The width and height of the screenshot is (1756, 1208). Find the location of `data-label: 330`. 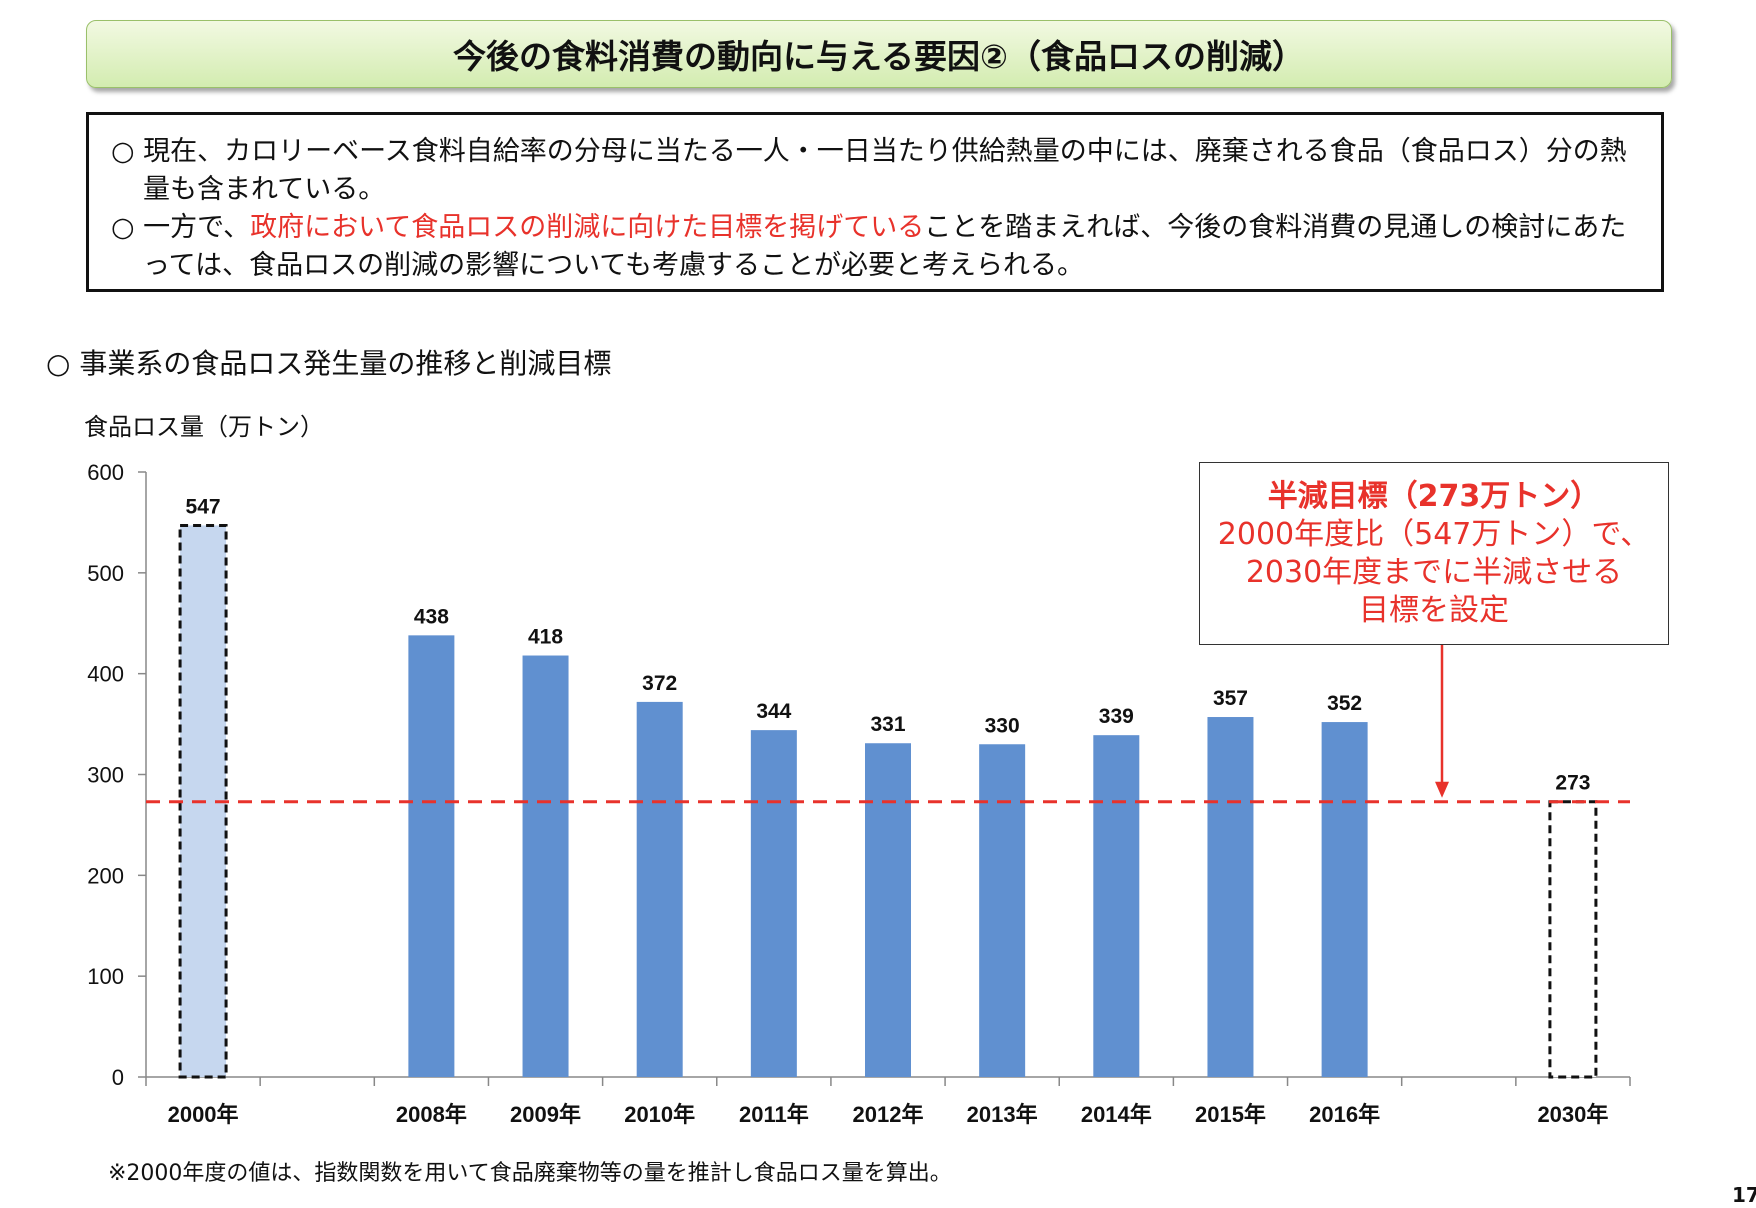

data-label: 330 is located at coordinates (1002, 725).